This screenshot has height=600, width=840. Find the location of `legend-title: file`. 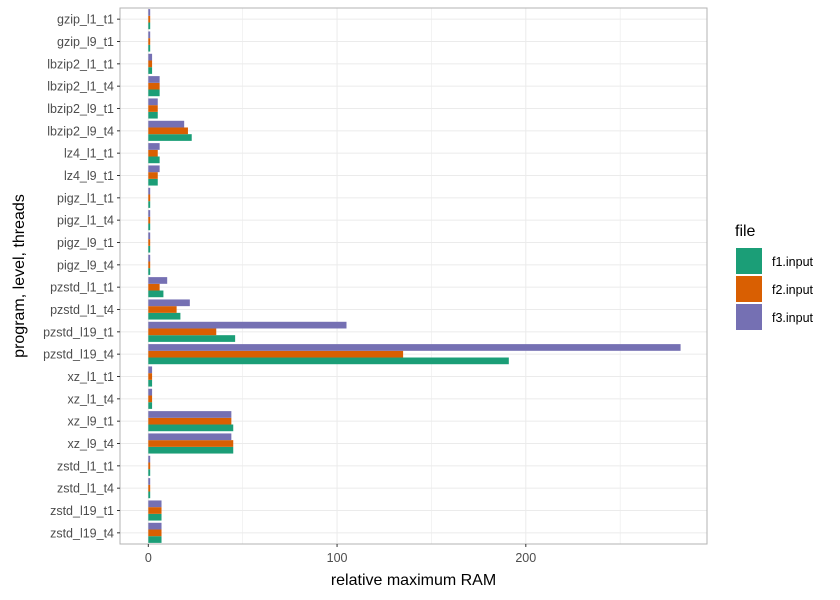

legend-title: file is located at coordinates (745, 231).